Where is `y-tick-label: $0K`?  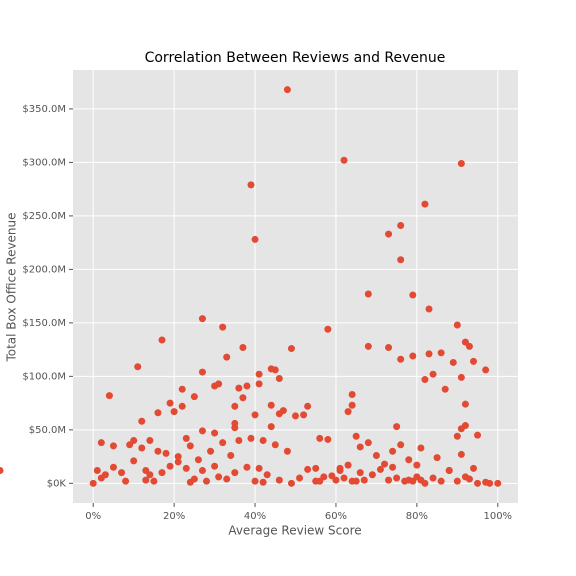 y-tick-label: $0K is located at coordinates (57, 483).